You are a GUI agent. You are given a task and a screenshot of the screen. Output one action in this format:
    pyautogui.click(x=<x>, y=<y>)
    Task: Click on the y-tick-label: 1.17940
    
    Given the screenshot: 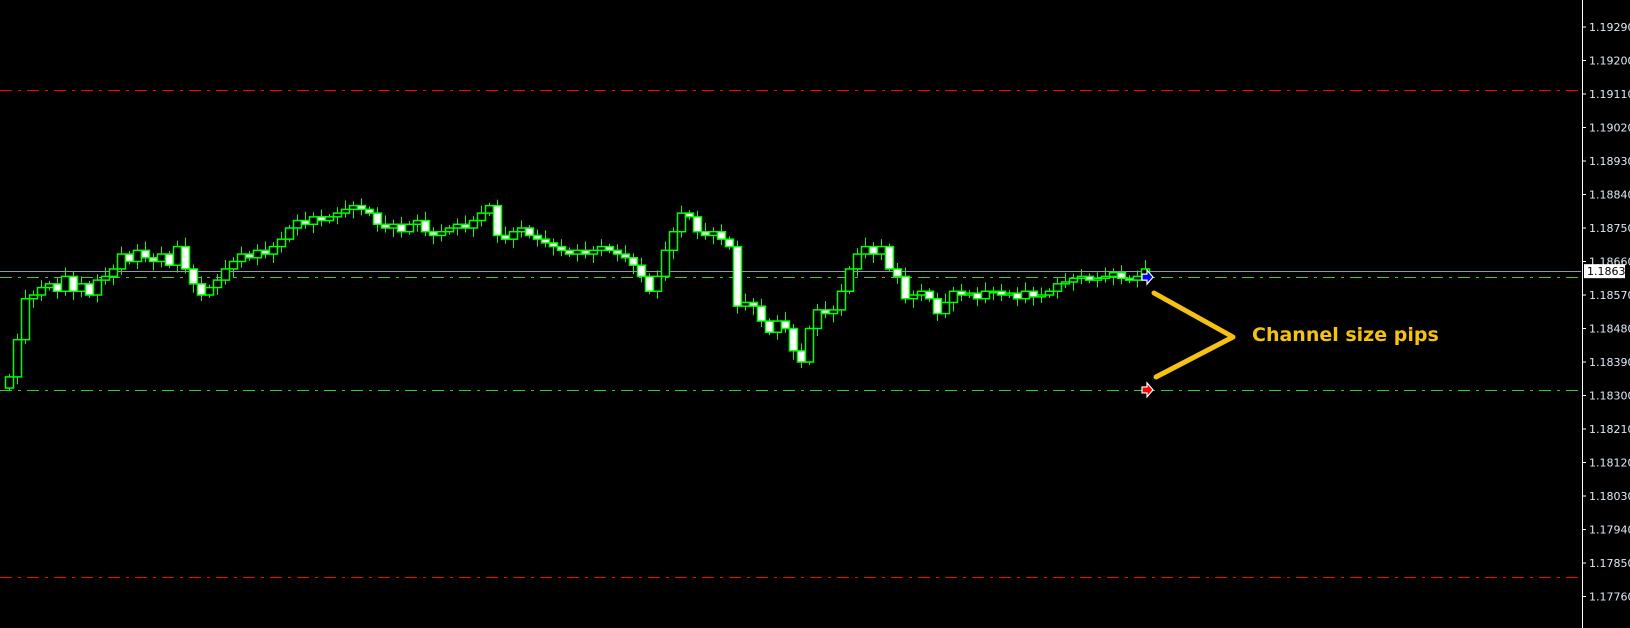 What is the action you would take?
    pyautogui.click(x=1609, y=530)
    